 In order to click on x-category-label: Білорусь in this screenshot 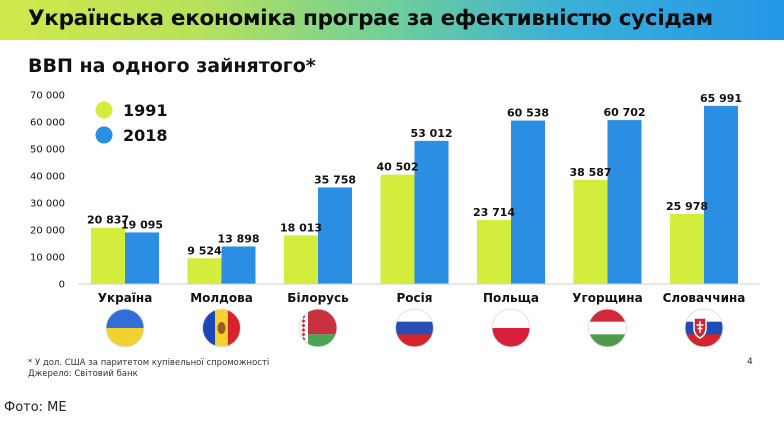, I will do `click(318, 298)`.